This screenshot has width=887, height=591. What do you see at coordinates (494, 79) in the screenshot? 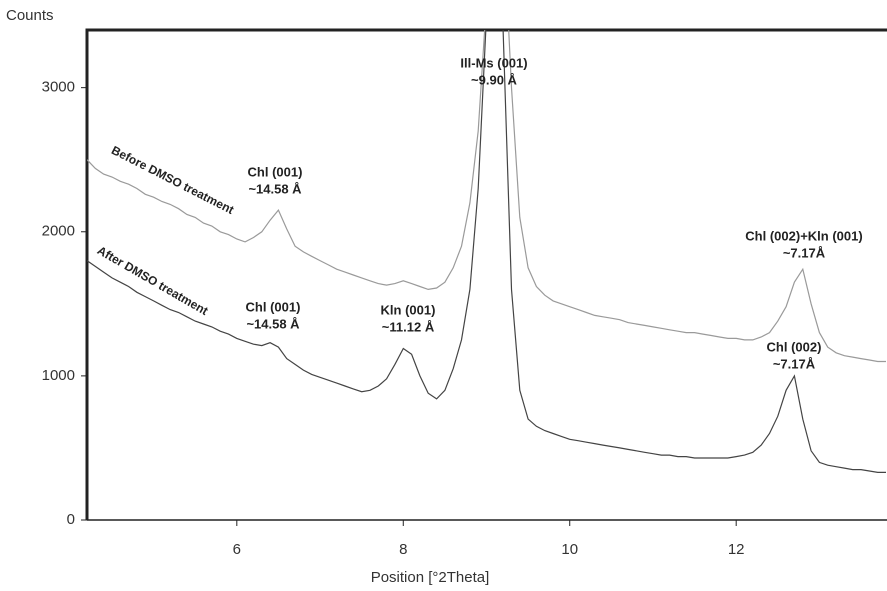
I see `annotation: ~9.90 Å` at bounding box center [494, 79].